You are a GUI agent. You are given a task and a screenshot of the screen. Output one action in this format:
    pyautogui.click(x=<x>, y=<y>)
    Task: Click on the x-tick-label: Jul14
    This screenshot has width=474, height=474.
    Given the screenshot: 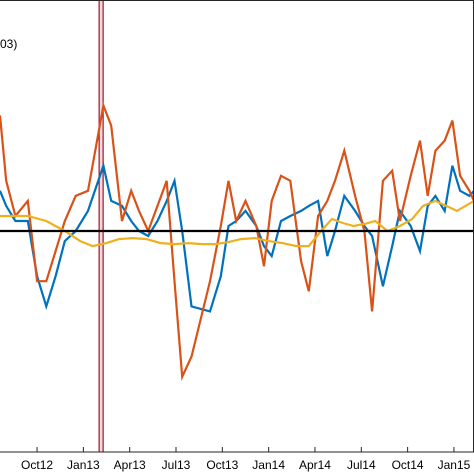 What is the action you would take?
    pyautogui.click(x=361, y=465)
    